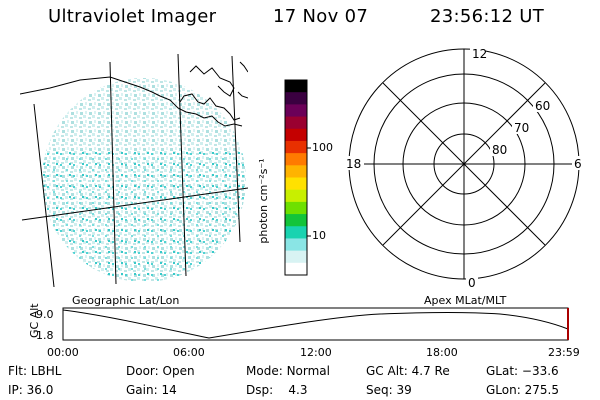 The height and width of the screenshot is (400, 600). What do you see at coordinates (132, 16) in the screenshot?
I see `app-title: Ultraviolet Imager` at bounding box center [132, 16].